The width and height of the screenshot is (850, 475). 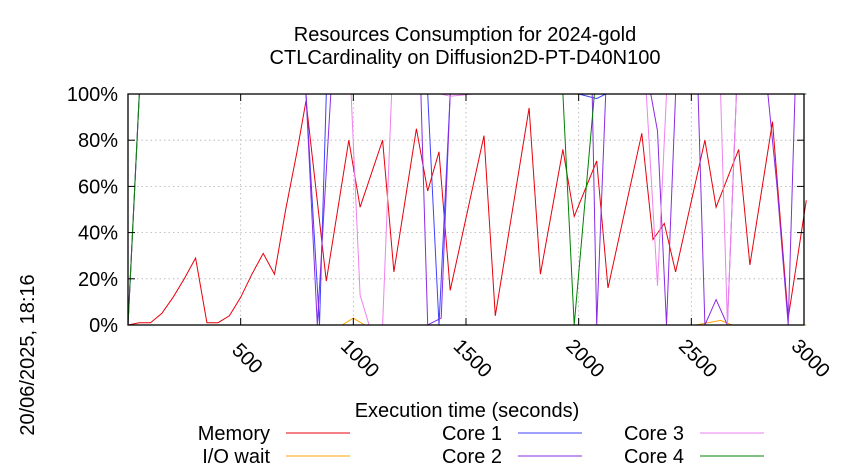 I want to click on x-tick-label: 1000, so click(x=359, y=358).